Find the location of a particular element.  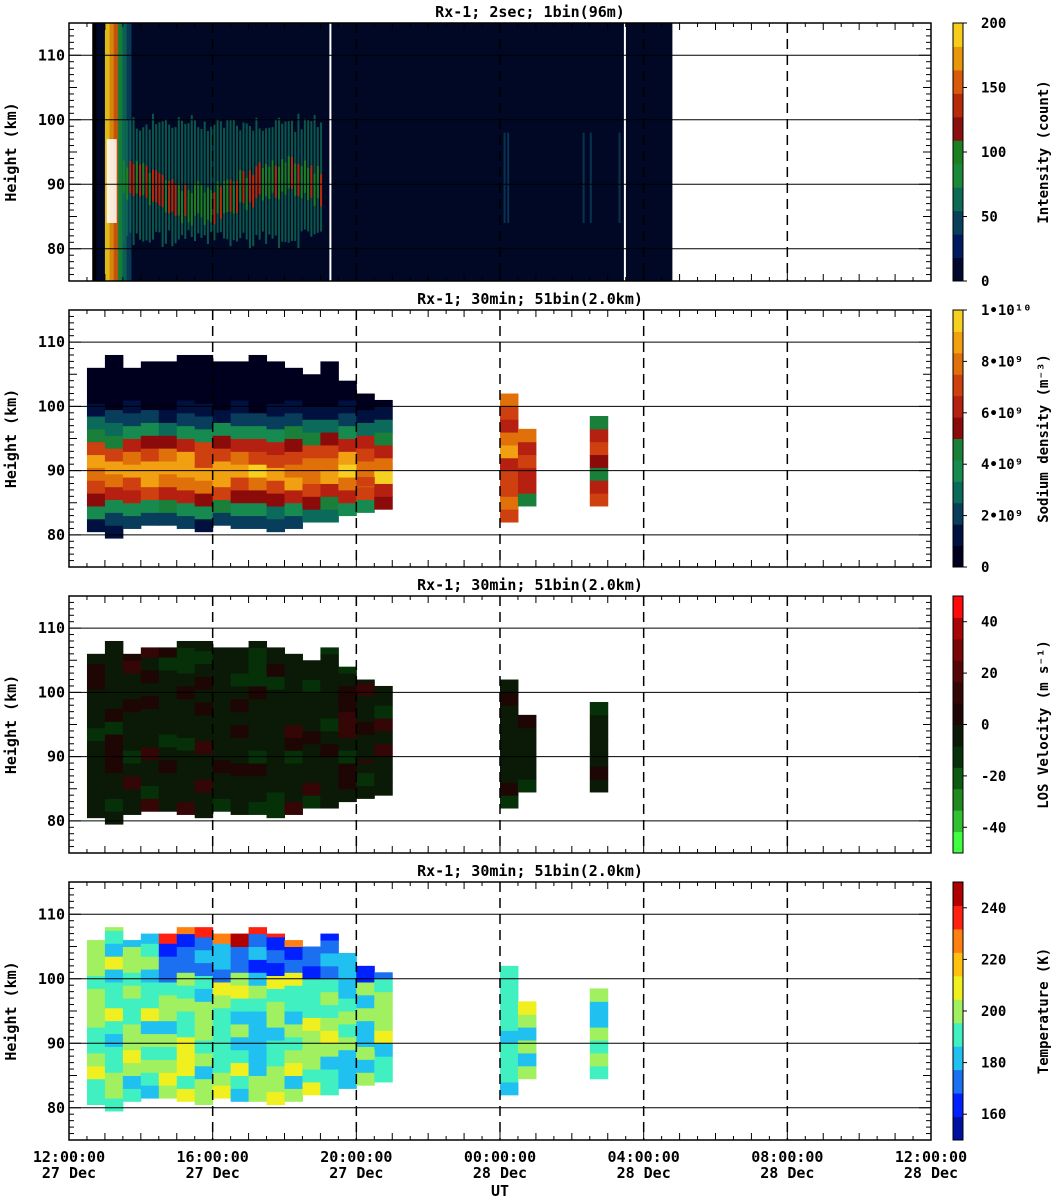

intensity-stripe is located at coordinates (214, 182).